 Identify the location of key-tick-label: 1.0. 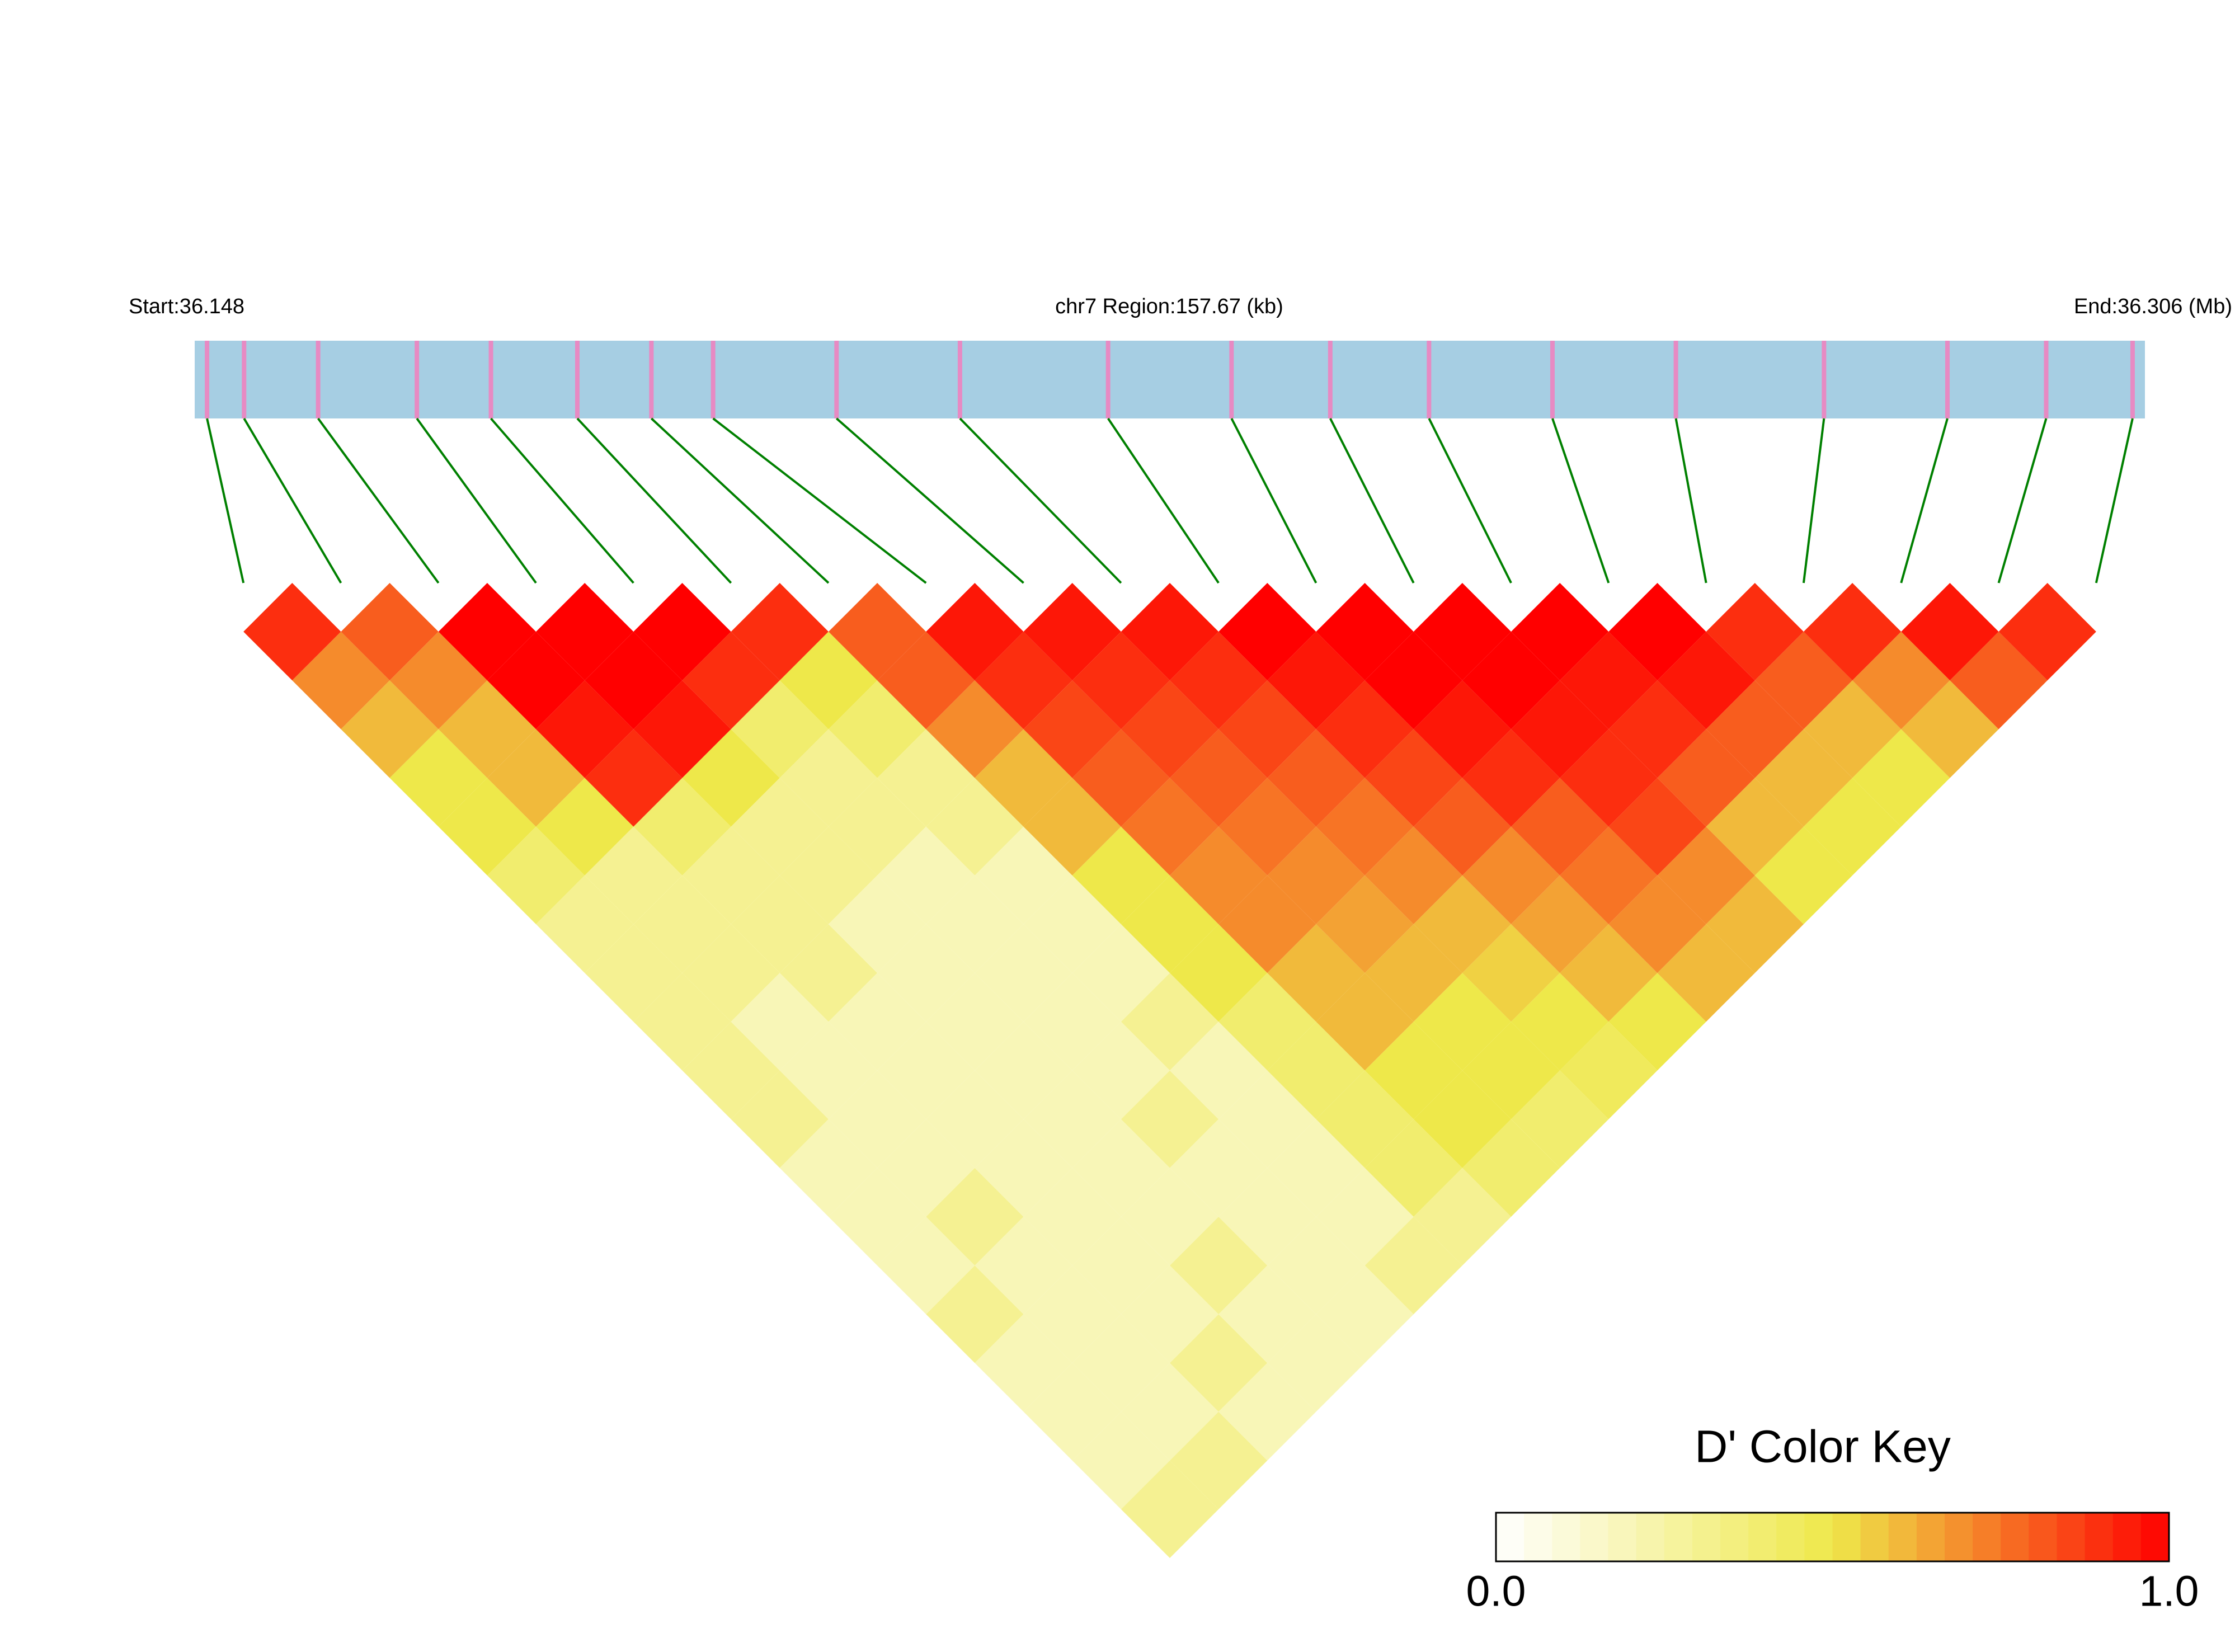
(2169, 1591).